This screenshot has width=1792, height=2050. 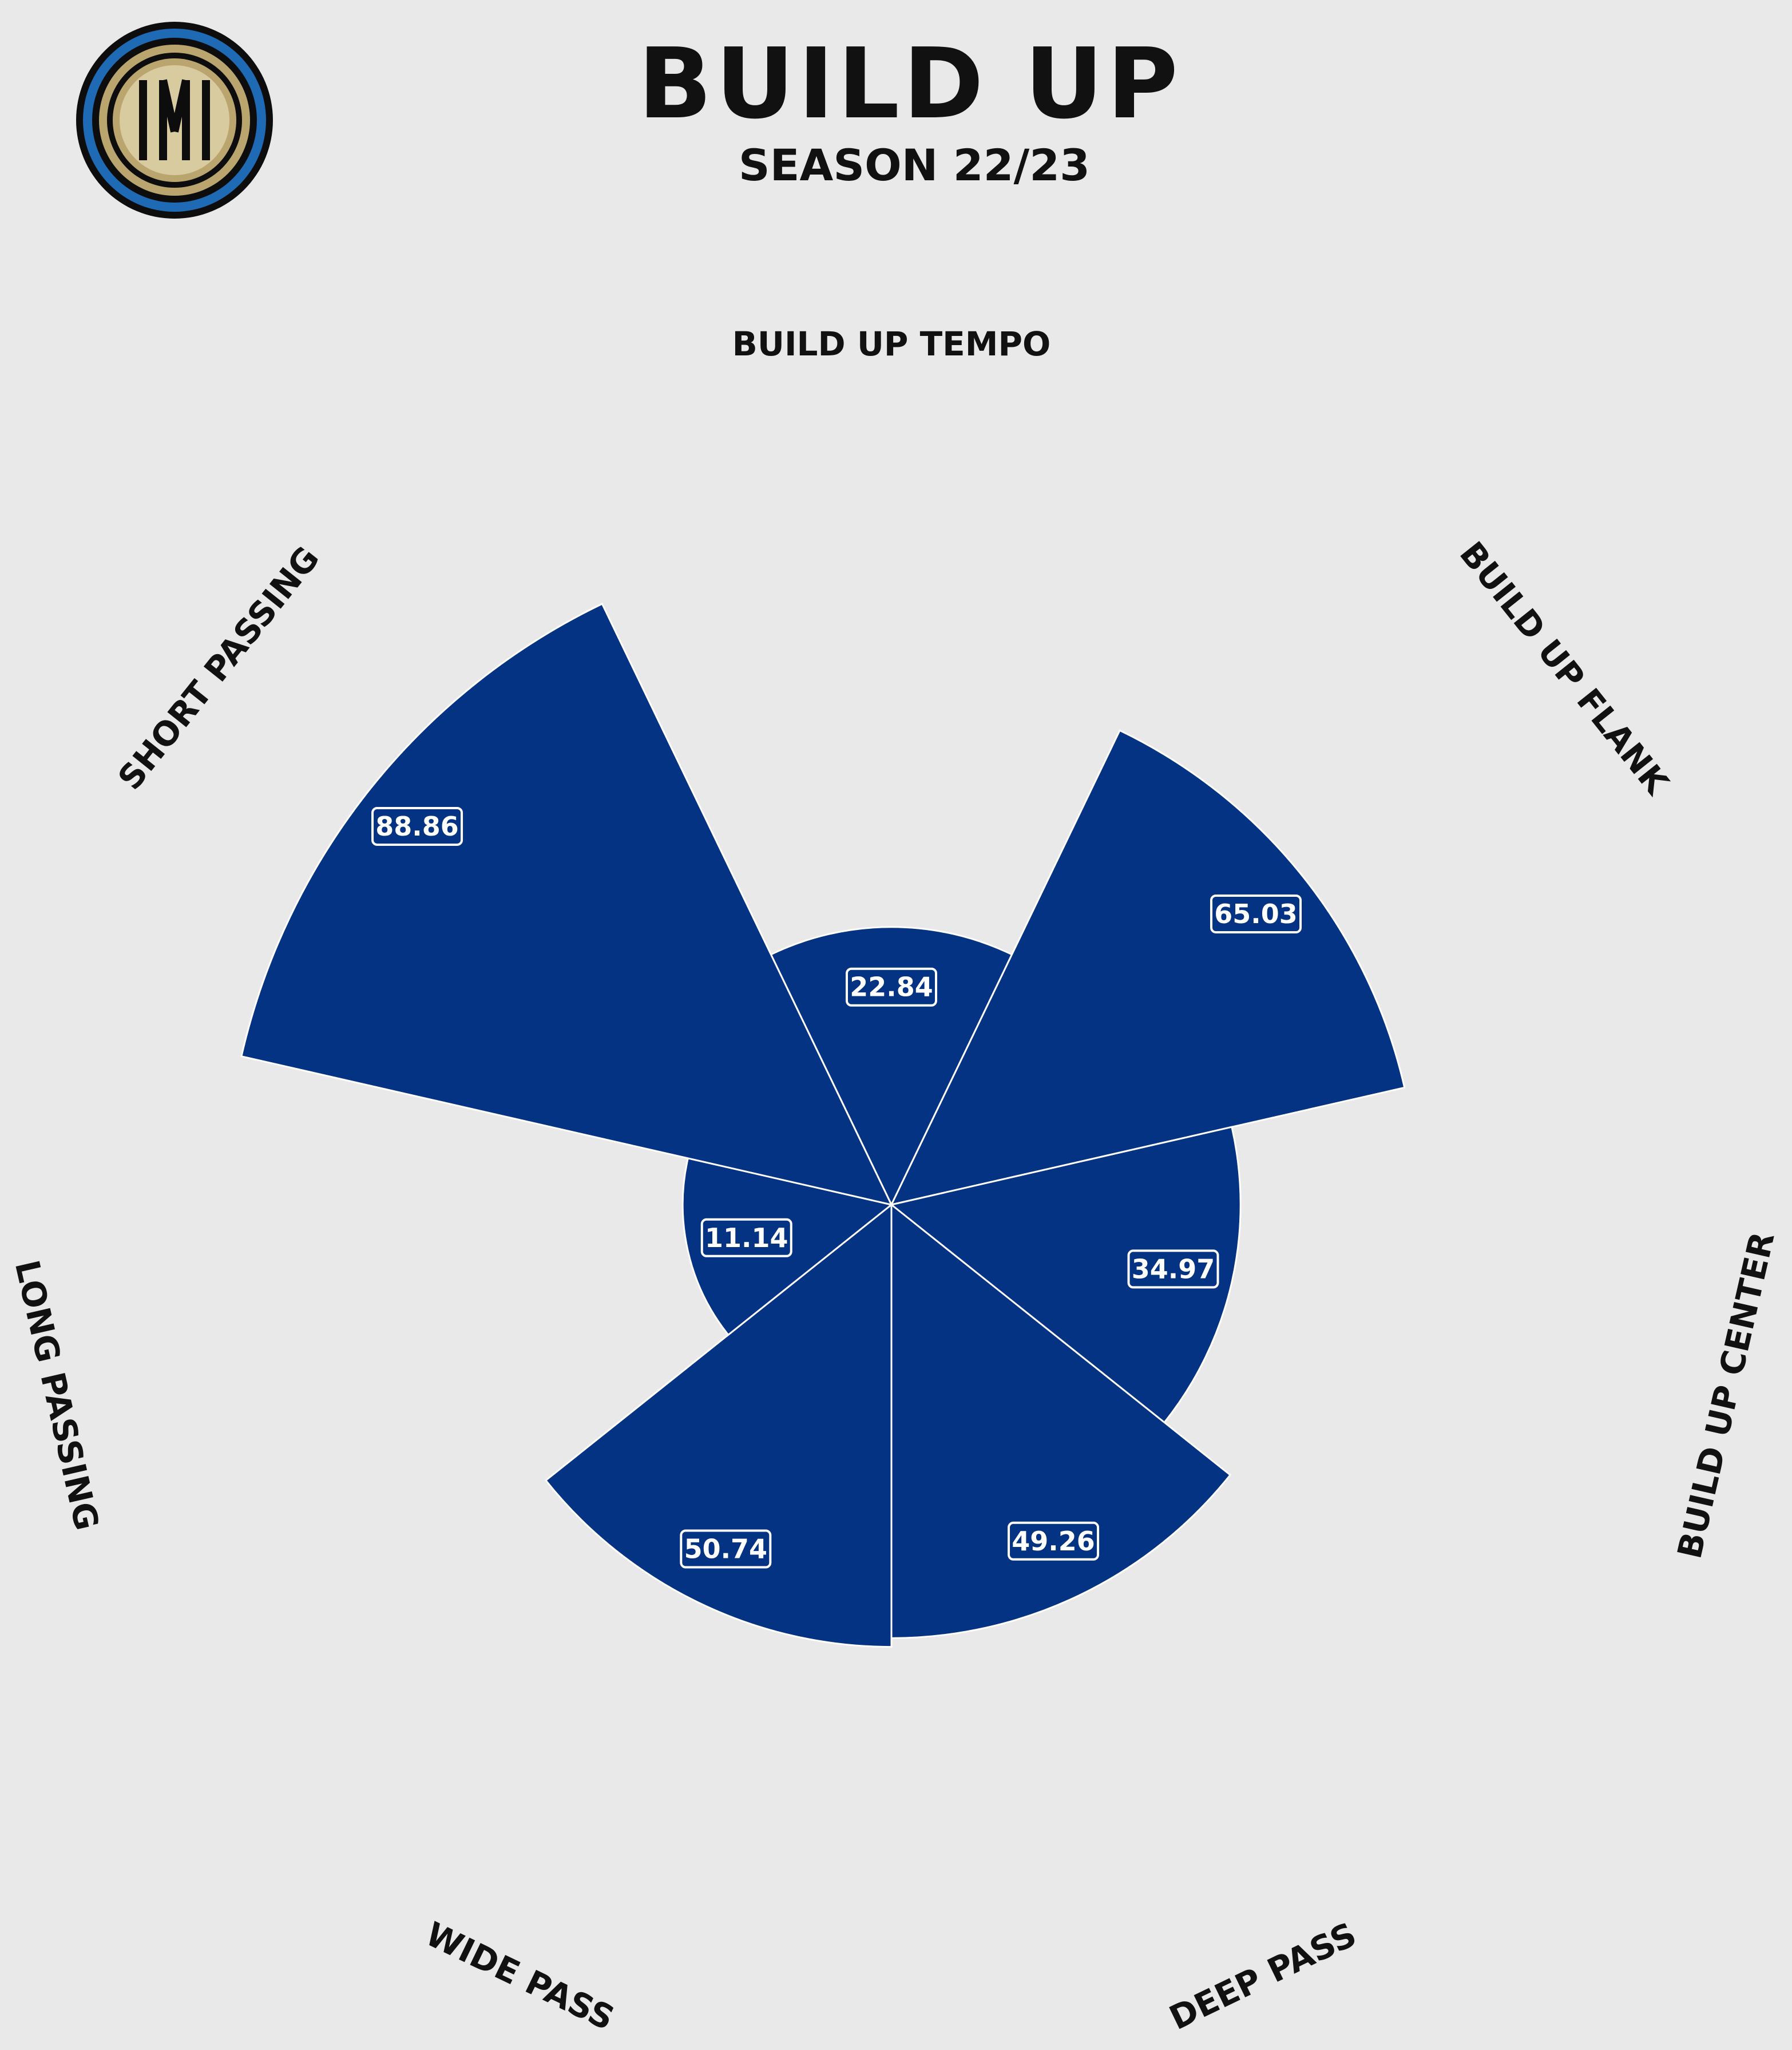 I want to click on value-label-text: 88.86, so click(x=417, y=827).